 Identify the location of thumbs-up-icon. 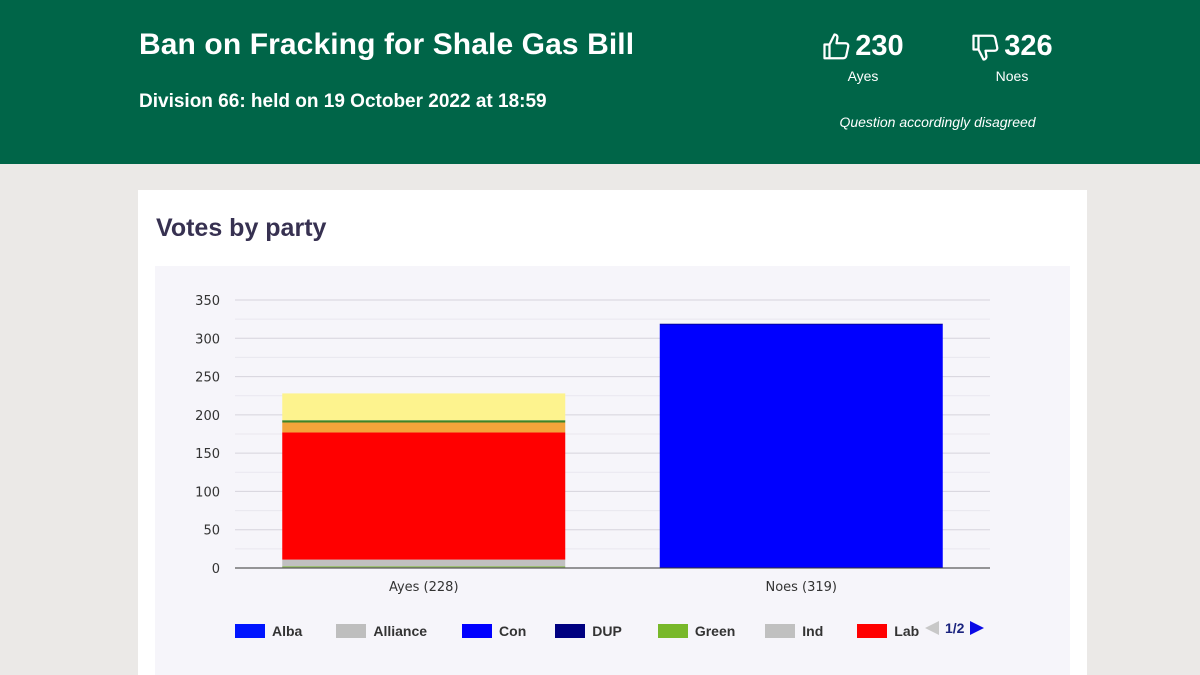
(836, 45).